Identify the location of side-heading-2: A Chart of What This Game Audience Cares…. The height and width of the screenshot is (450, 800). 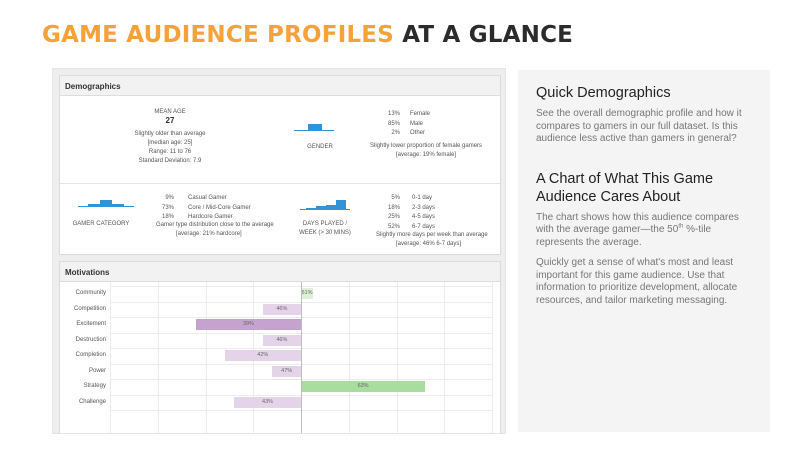
(625, 187).